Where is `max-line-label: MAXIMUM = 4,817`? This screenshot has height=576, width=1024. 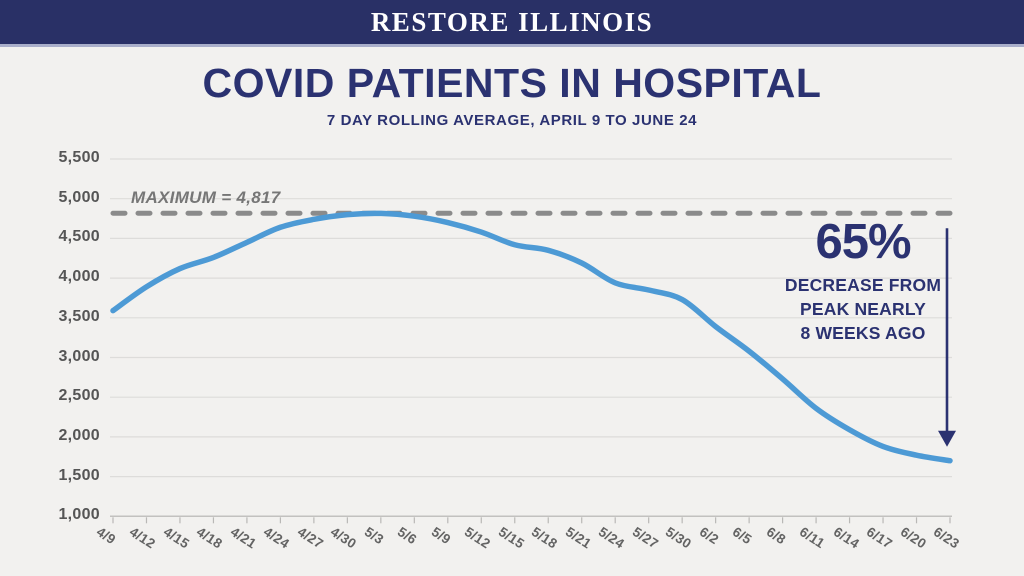
max-line-label: MAXIMUM = 4,817 is located at coordinates (206, 197).